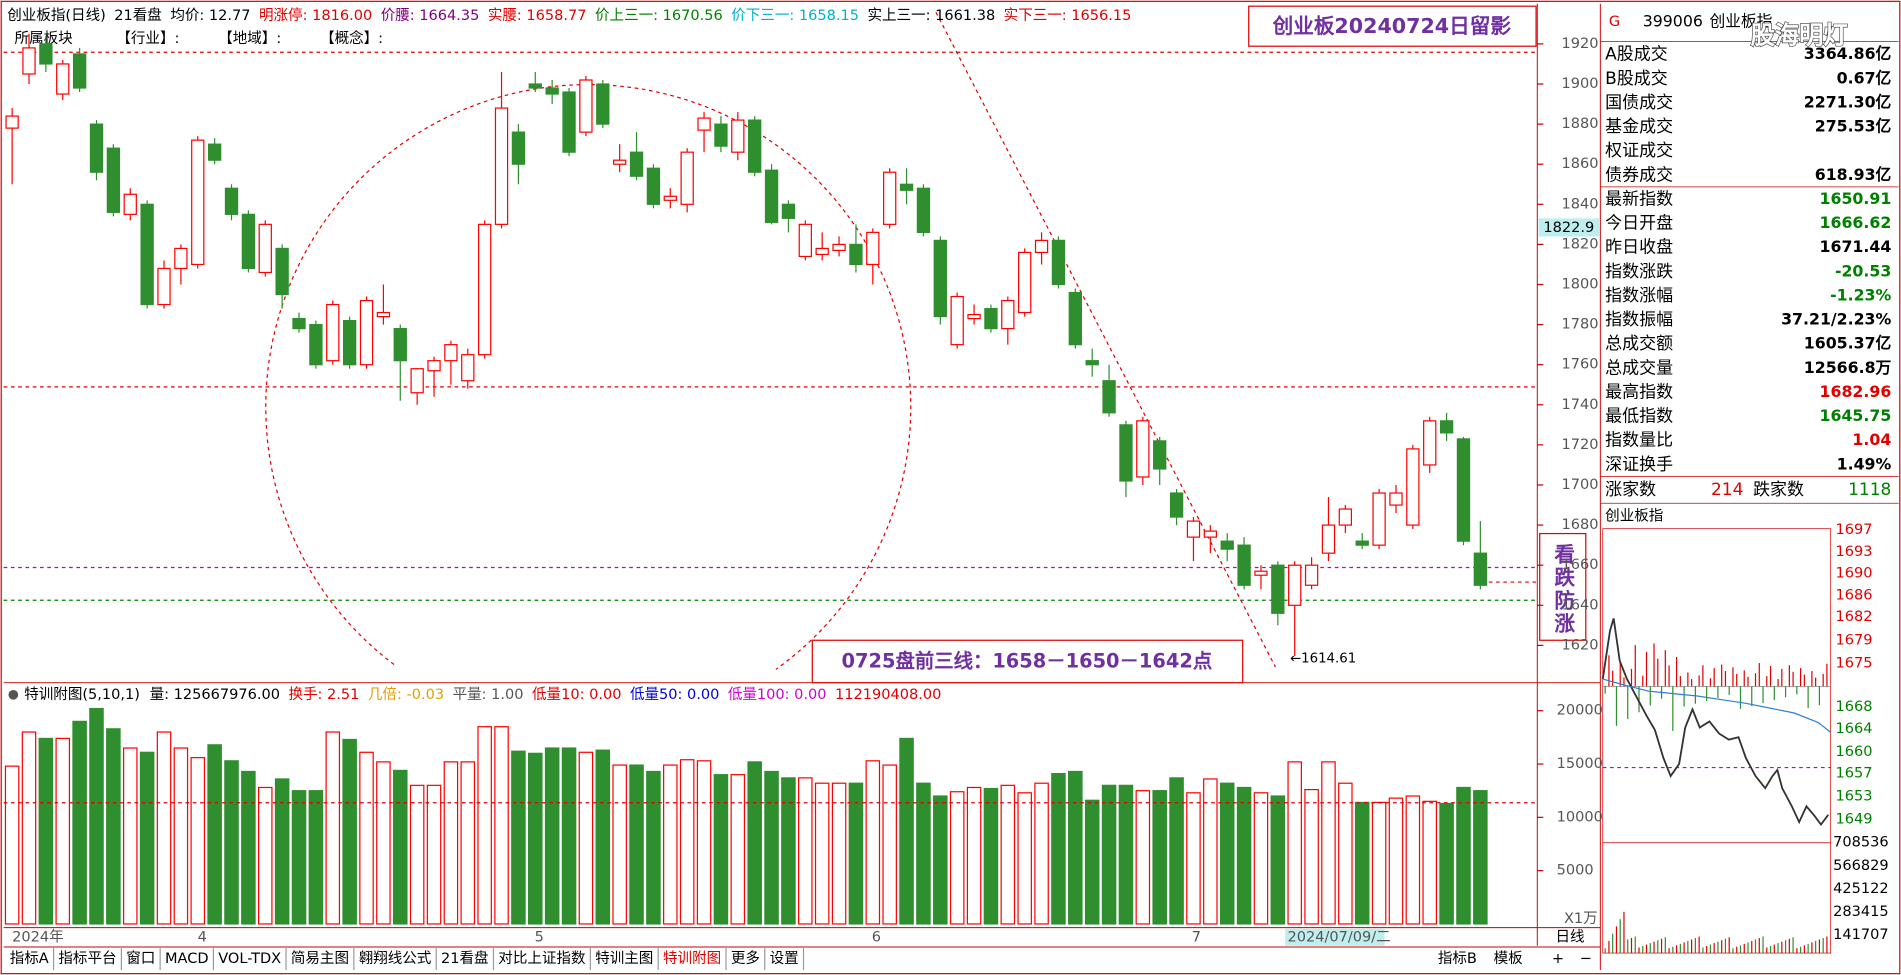 This screenshot has height=975, width=1901. What do you see at coordinates (745, 958) in the screenshot?
I see `tab: 更多` at bounding box center [745, 958].